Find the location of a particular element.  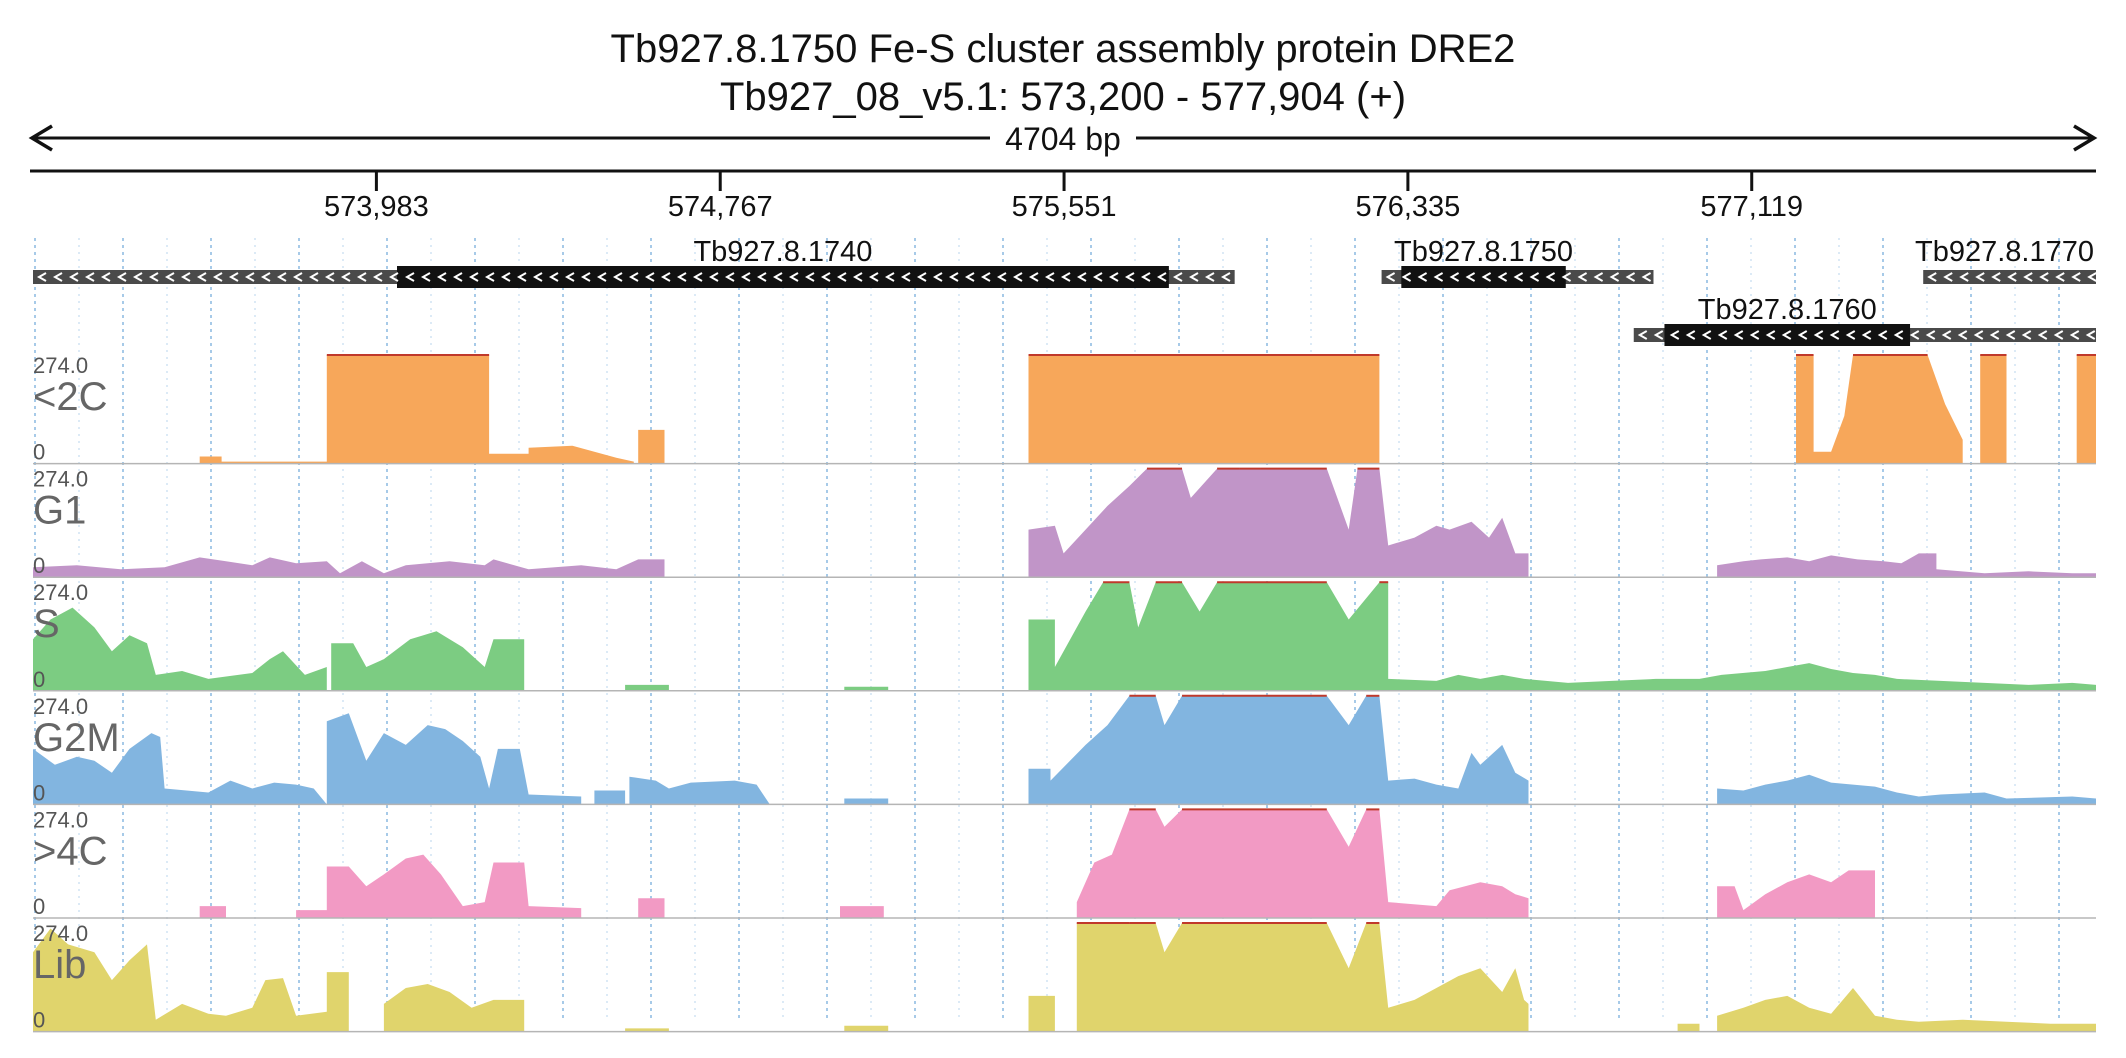

gene-label: Tb927.8.1740 is located at coordinates (782, 252).